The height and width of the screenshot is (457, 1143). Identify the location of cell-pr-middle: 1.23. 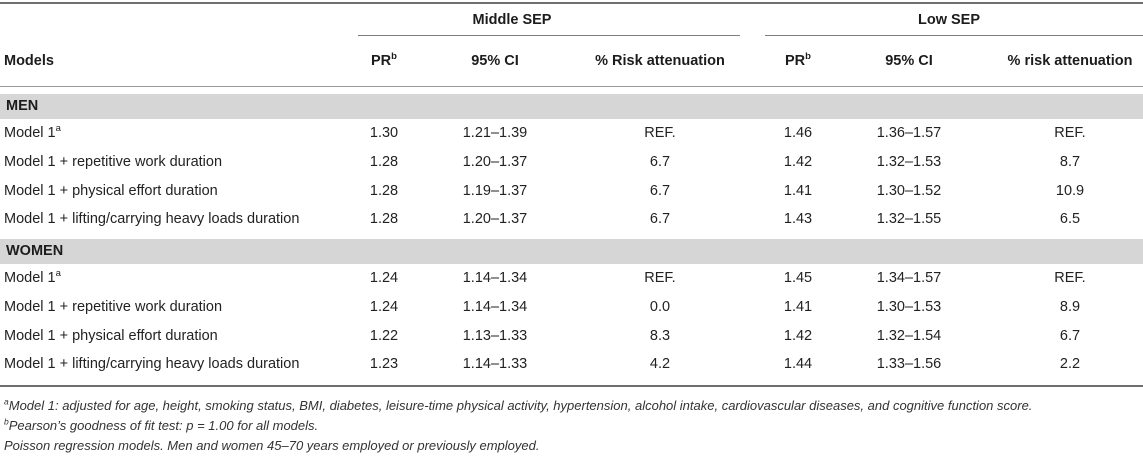
(384, 364).